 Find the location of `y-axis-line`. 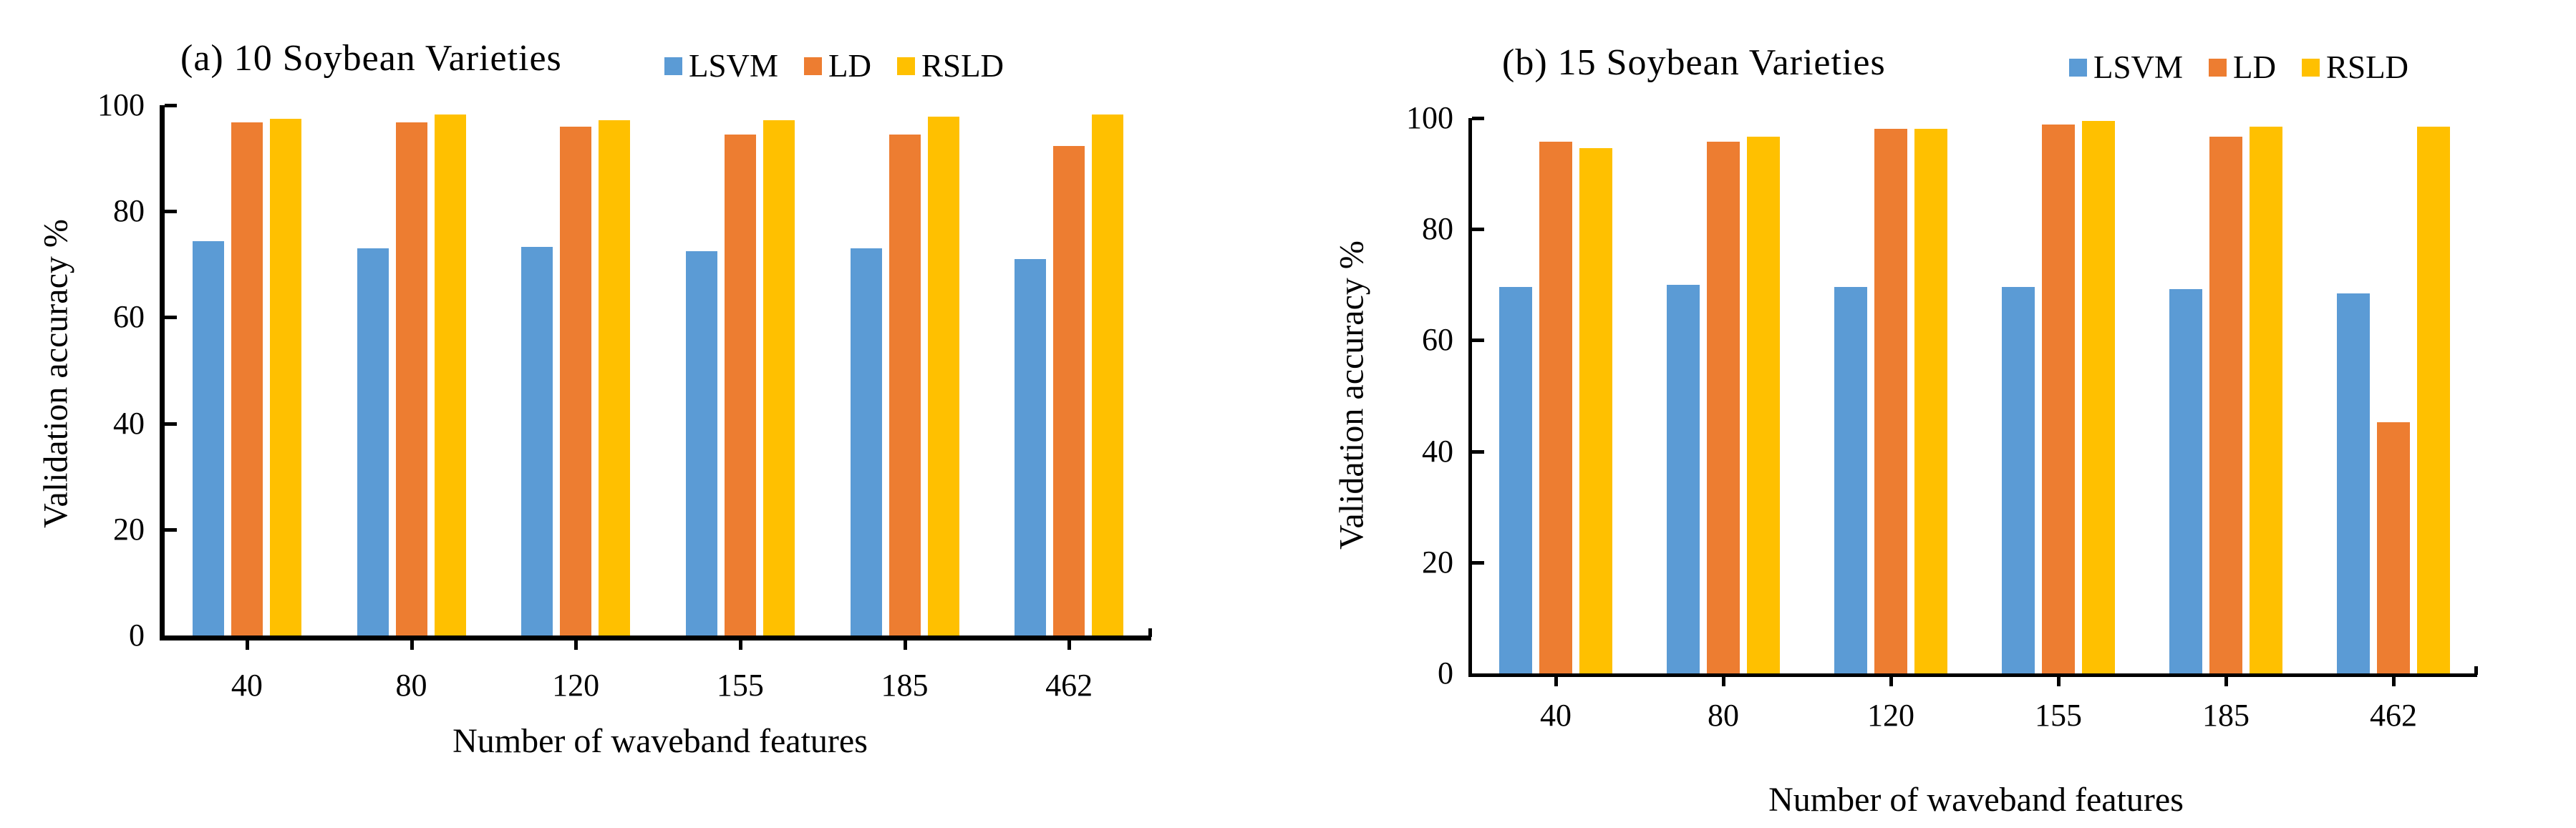

y-axis-line is located at coordinates (1470, 397).